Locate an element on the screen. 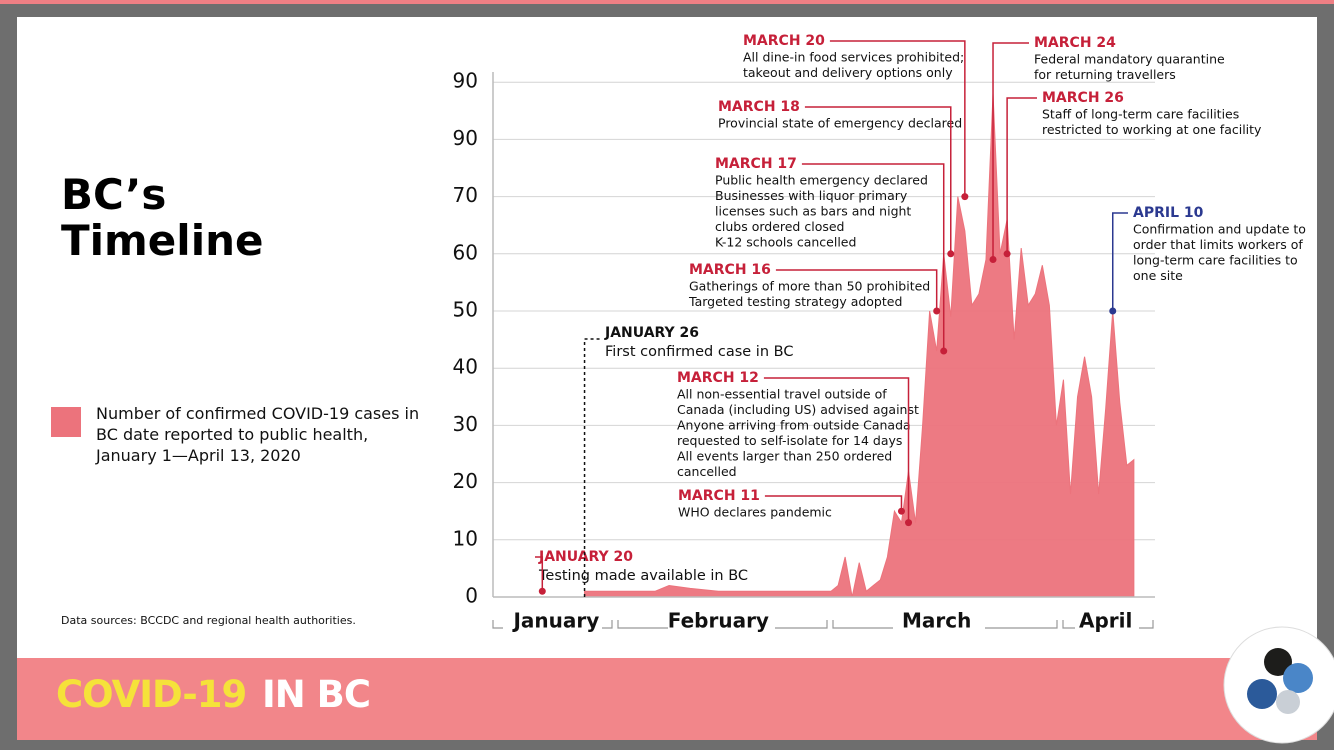  logo is located at coordinates (1278, 685).